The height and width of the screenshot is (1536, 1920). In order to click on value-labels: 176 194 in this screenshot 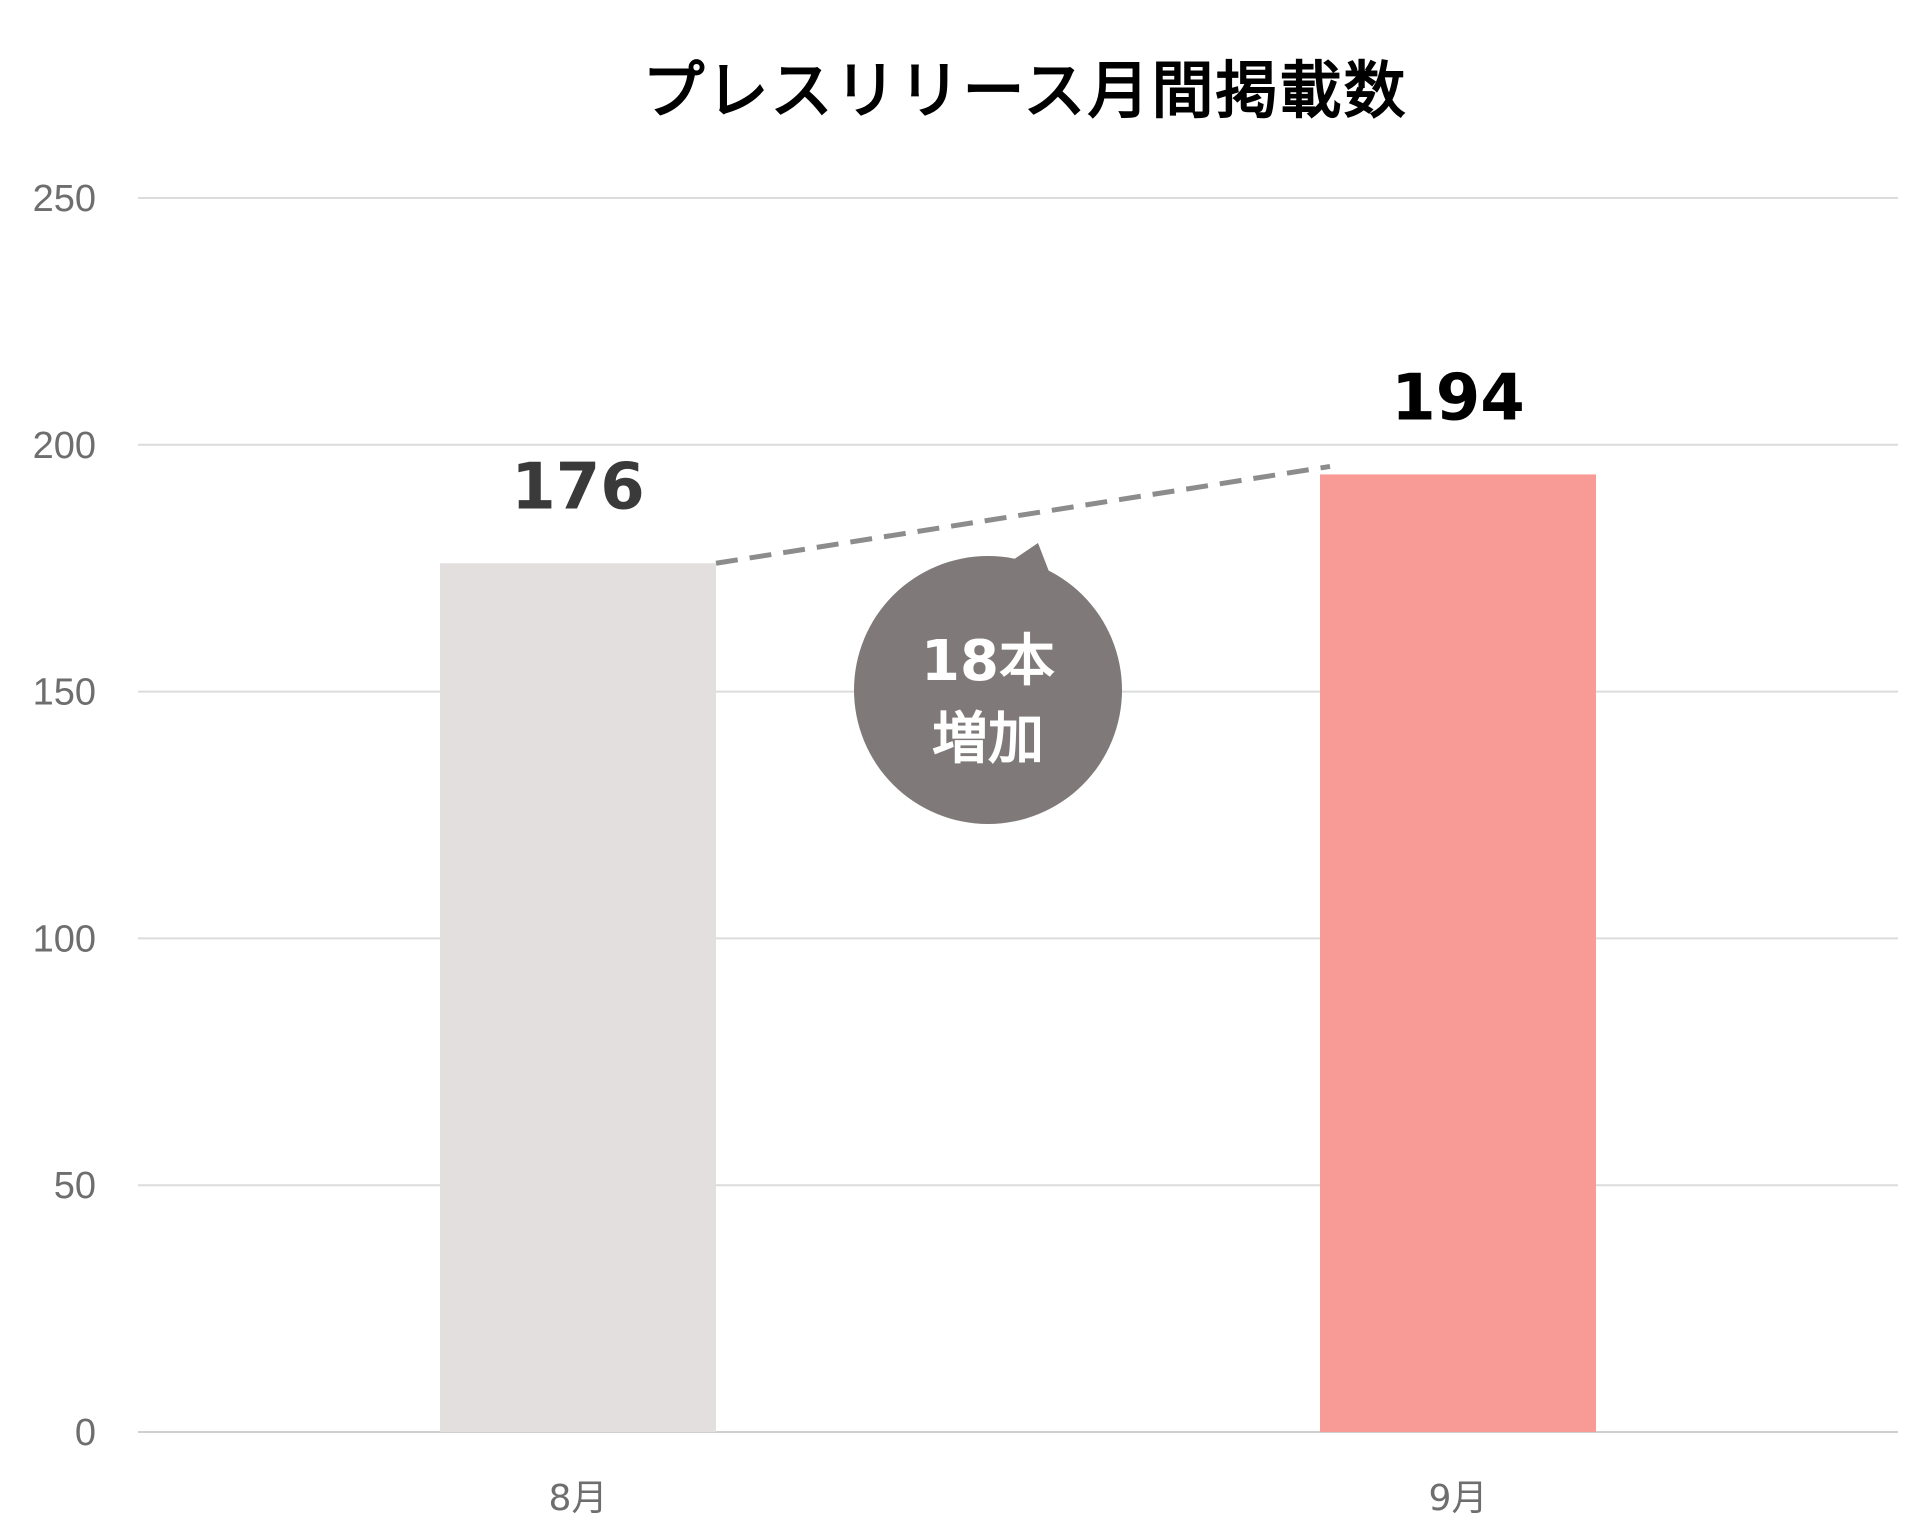, I will do `click(1018, 442)`.